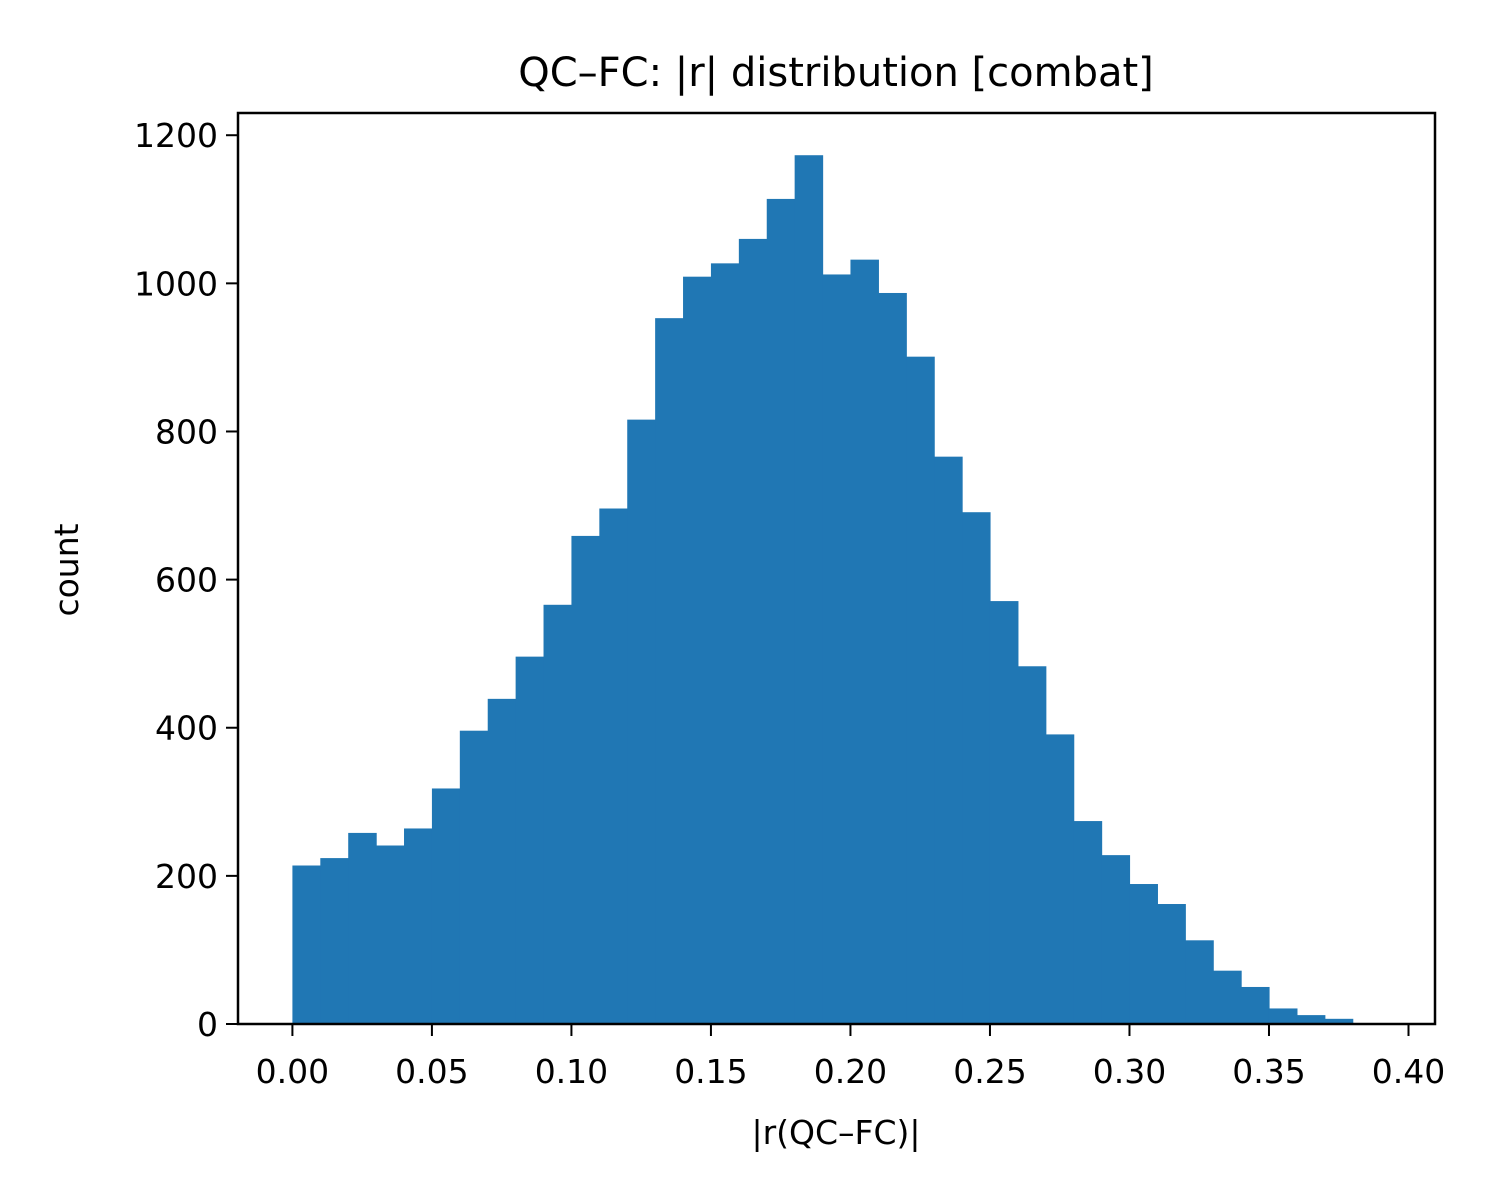  I want to click on x-tick-label: 0.20, so click(850, 1071).